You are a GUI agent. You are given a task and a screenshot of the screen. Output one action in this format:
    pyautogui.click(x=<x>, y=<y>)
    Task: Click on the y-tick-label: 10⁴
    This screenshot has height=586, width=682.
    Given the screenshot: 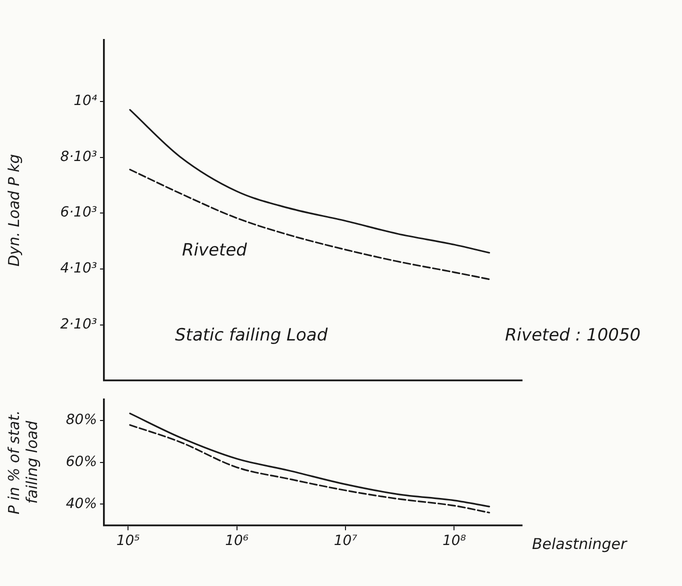 What is the action you would take?
    pyautogui.click(x=86, y=101)
    